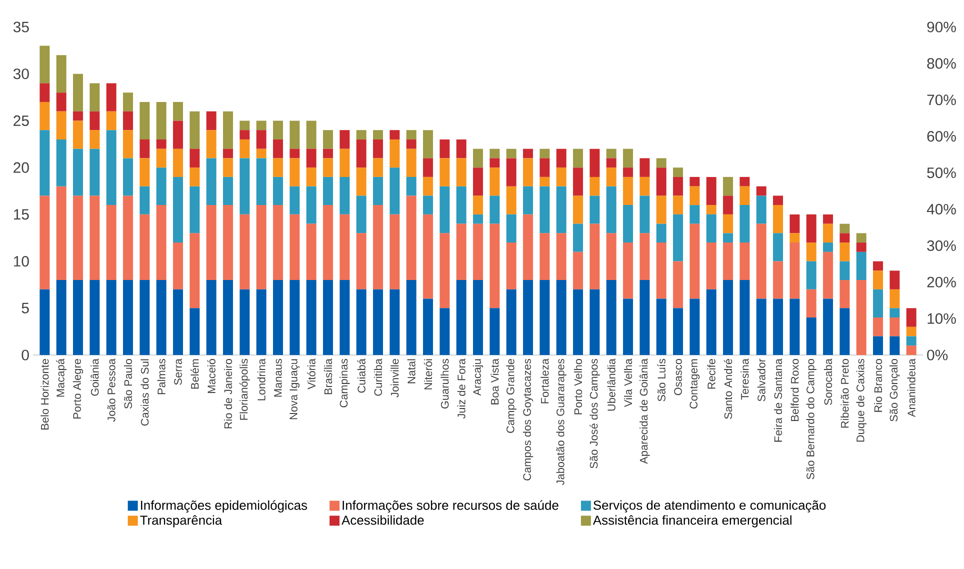  I want to click on x-tick-label: Porto Alegre, so click(78, 389).